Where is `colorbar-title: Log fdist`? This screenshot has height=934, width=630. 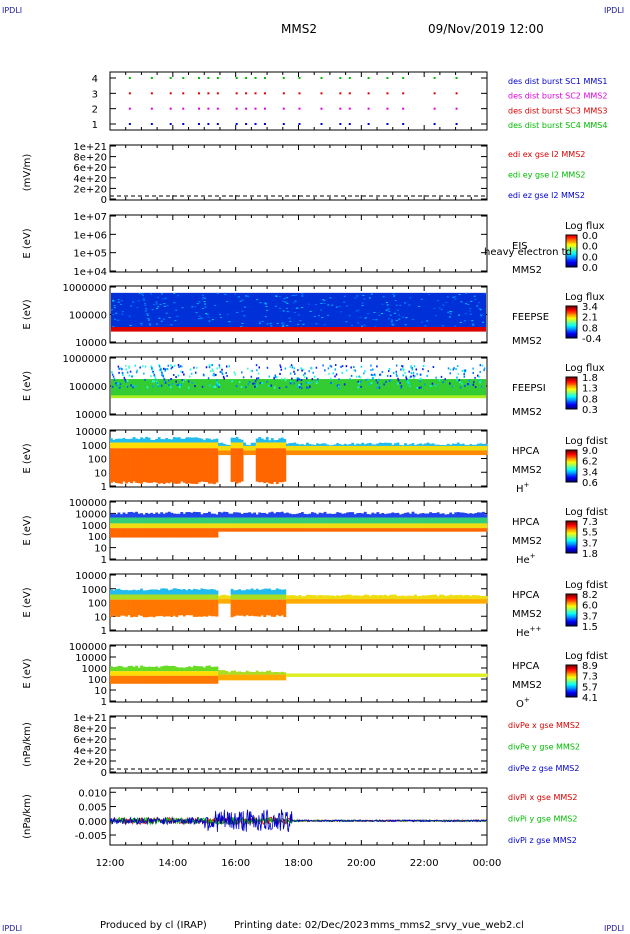
colorbar-title: Log fdist is located at coordinates (586, 441).